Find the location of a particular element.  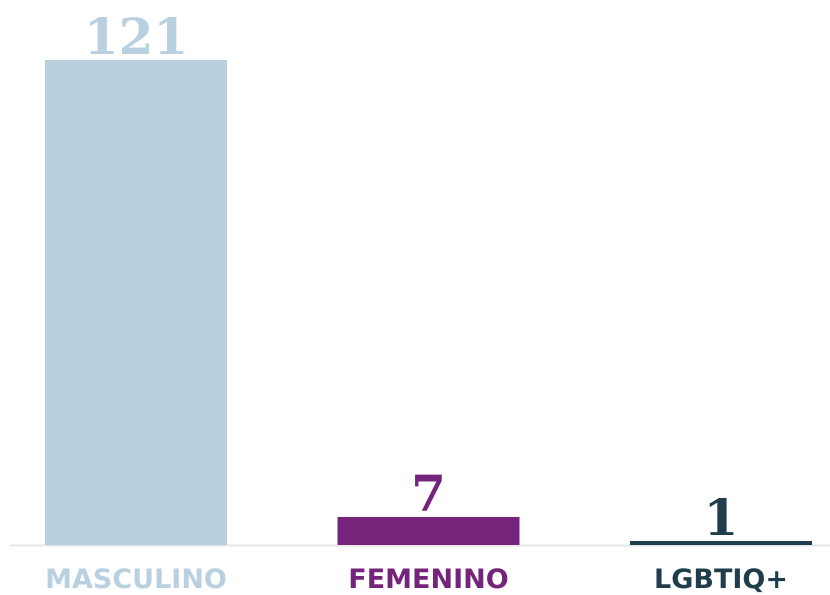

category-label: LGBTIQ+ is located at coordinates (721, 579).